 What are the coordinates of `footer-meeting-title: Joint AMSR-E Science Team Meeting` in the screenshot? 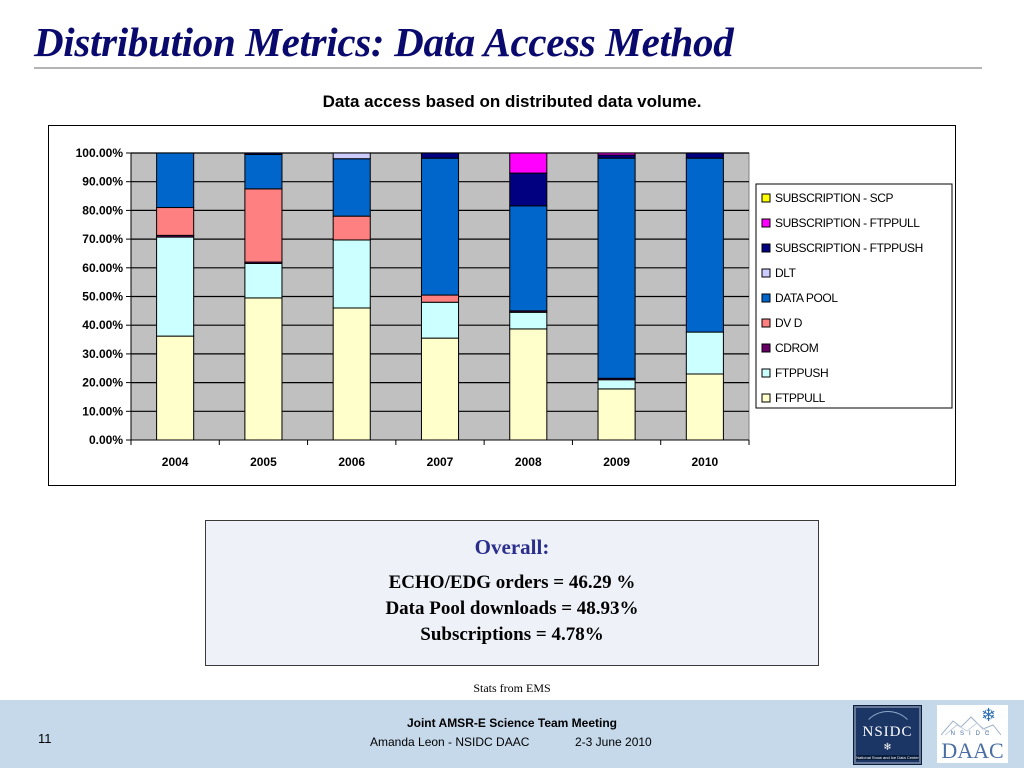 It's located at (512, 723).